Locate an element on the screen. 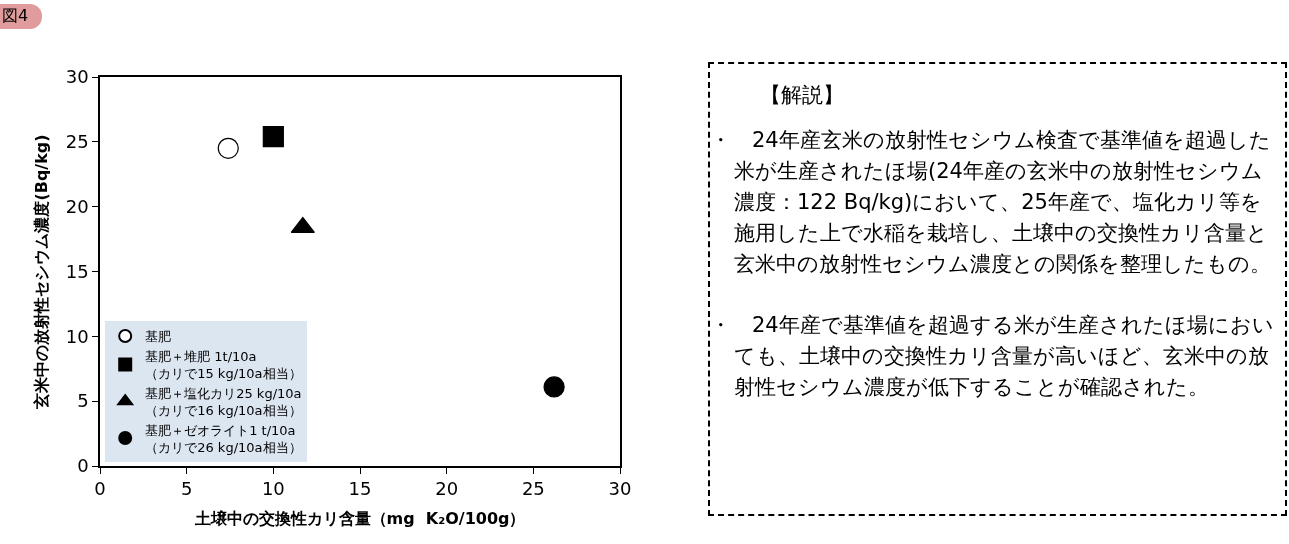 The image size is (1289, 544). y-tick-label: 20 is located at coordinates (77, 206).